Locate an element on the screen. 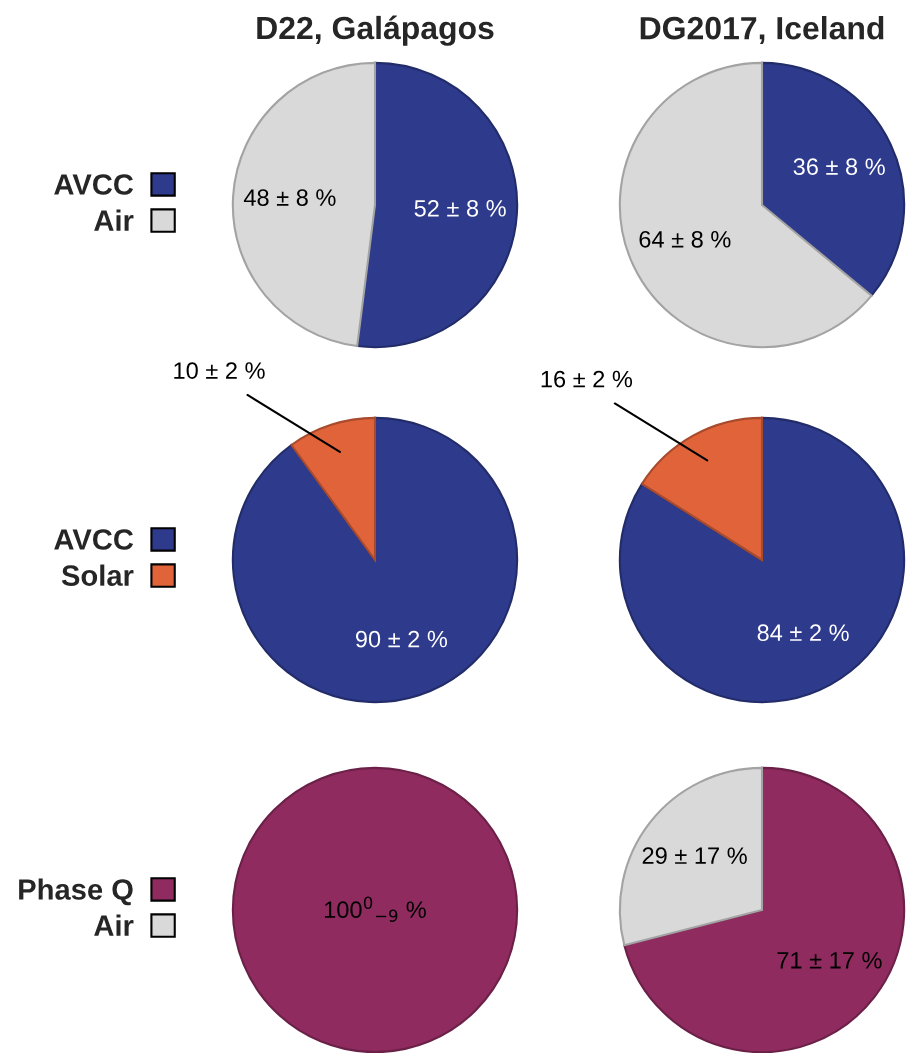  data-label: 16 ± 2 % is located at coordinates (587, 379).